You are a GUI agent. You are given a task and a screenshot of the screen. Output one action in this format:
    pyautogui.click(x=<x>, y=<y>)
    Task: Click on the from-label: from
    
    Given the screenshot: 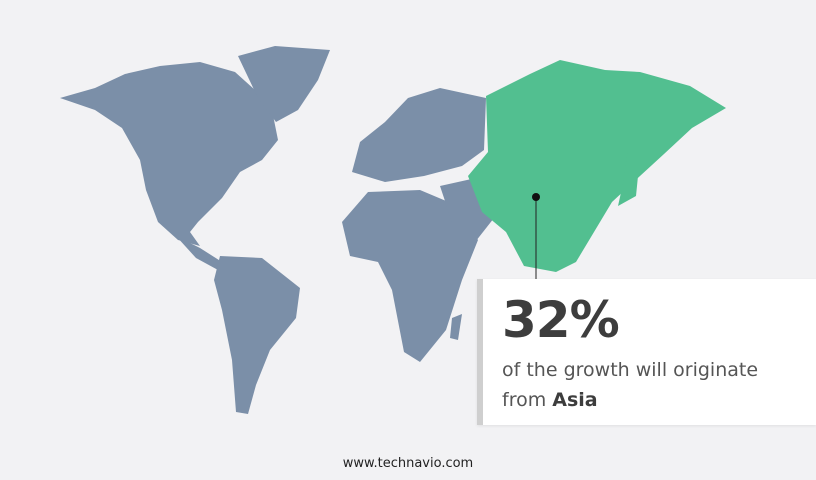 What is the action you would take?
    pyautogui.click(x=524, y=400)
    